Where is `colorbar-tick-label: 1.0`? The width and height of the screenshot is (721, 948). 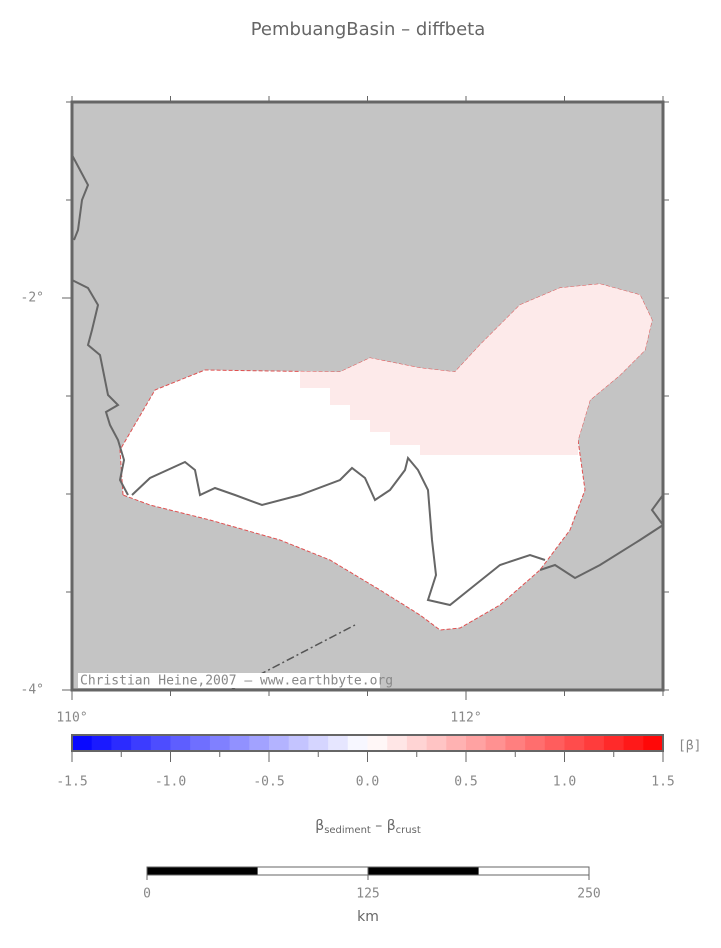 colorbar-tick-label: 1.0 is located at coordinates (564, 782).